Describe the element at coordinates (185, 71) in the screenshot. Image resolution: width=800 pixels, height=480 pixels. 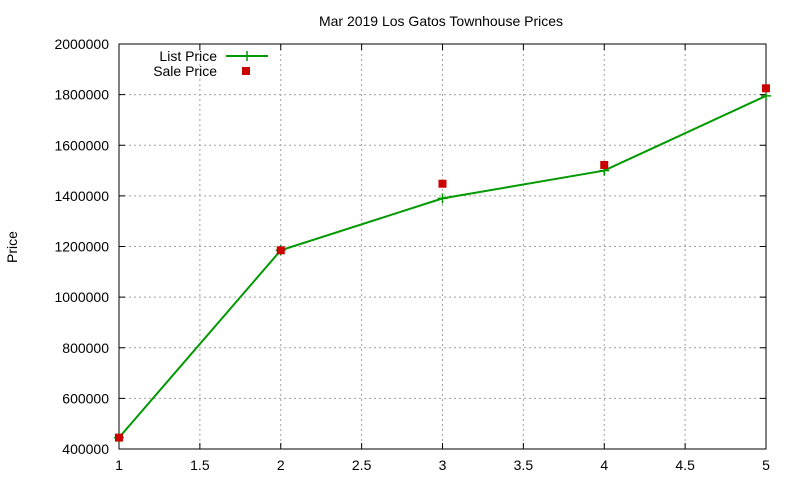
I see `legend-label-sale-price: Sale Price` at that location.